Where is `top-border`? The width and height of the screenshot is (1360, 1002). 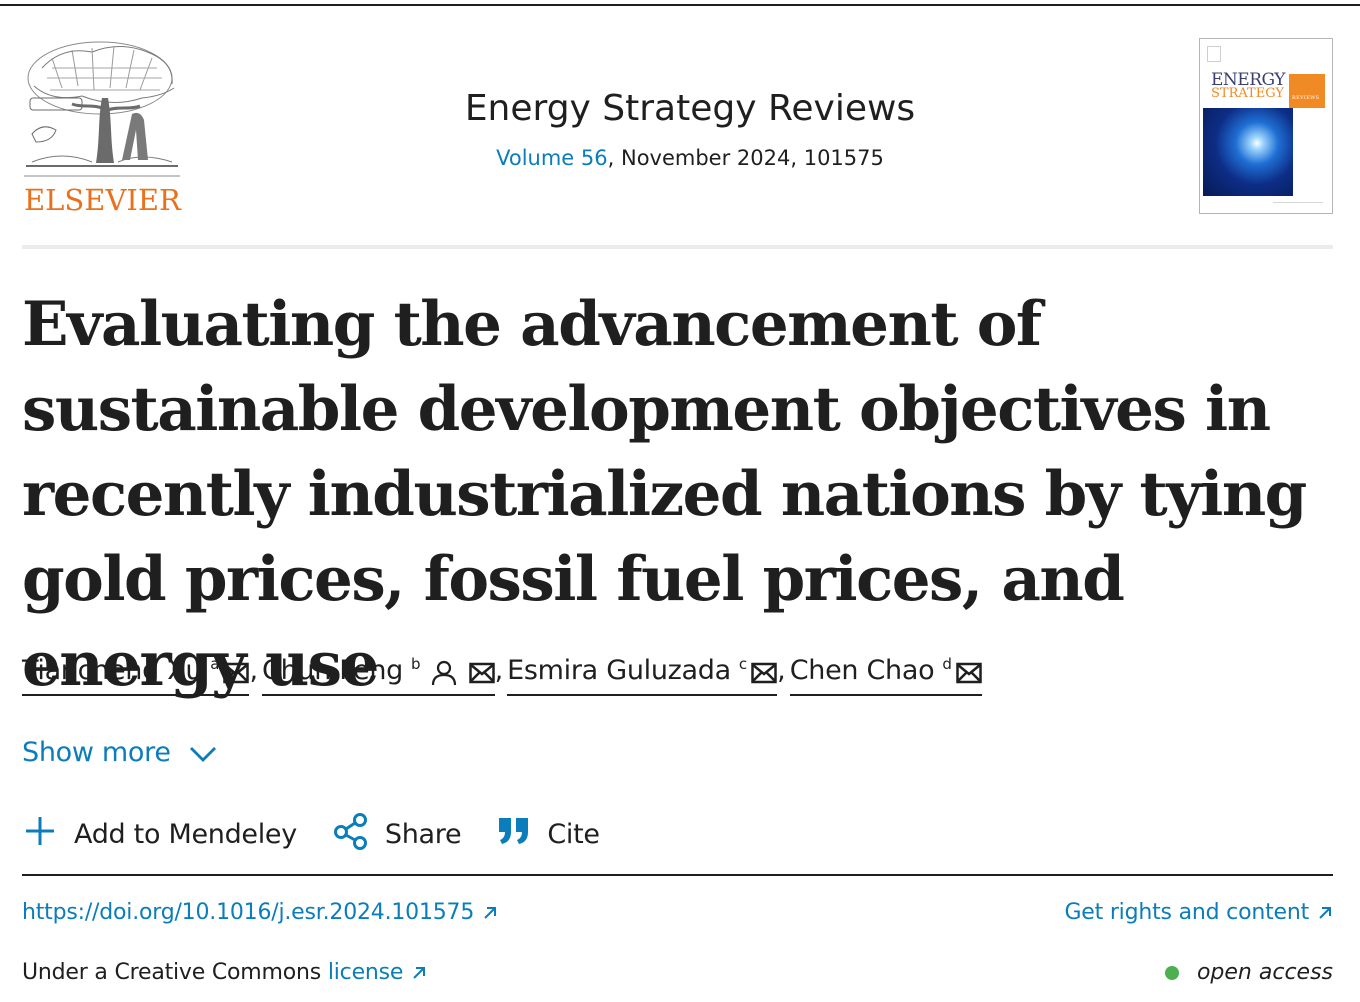 top-border is located at coordinates (680, 5).